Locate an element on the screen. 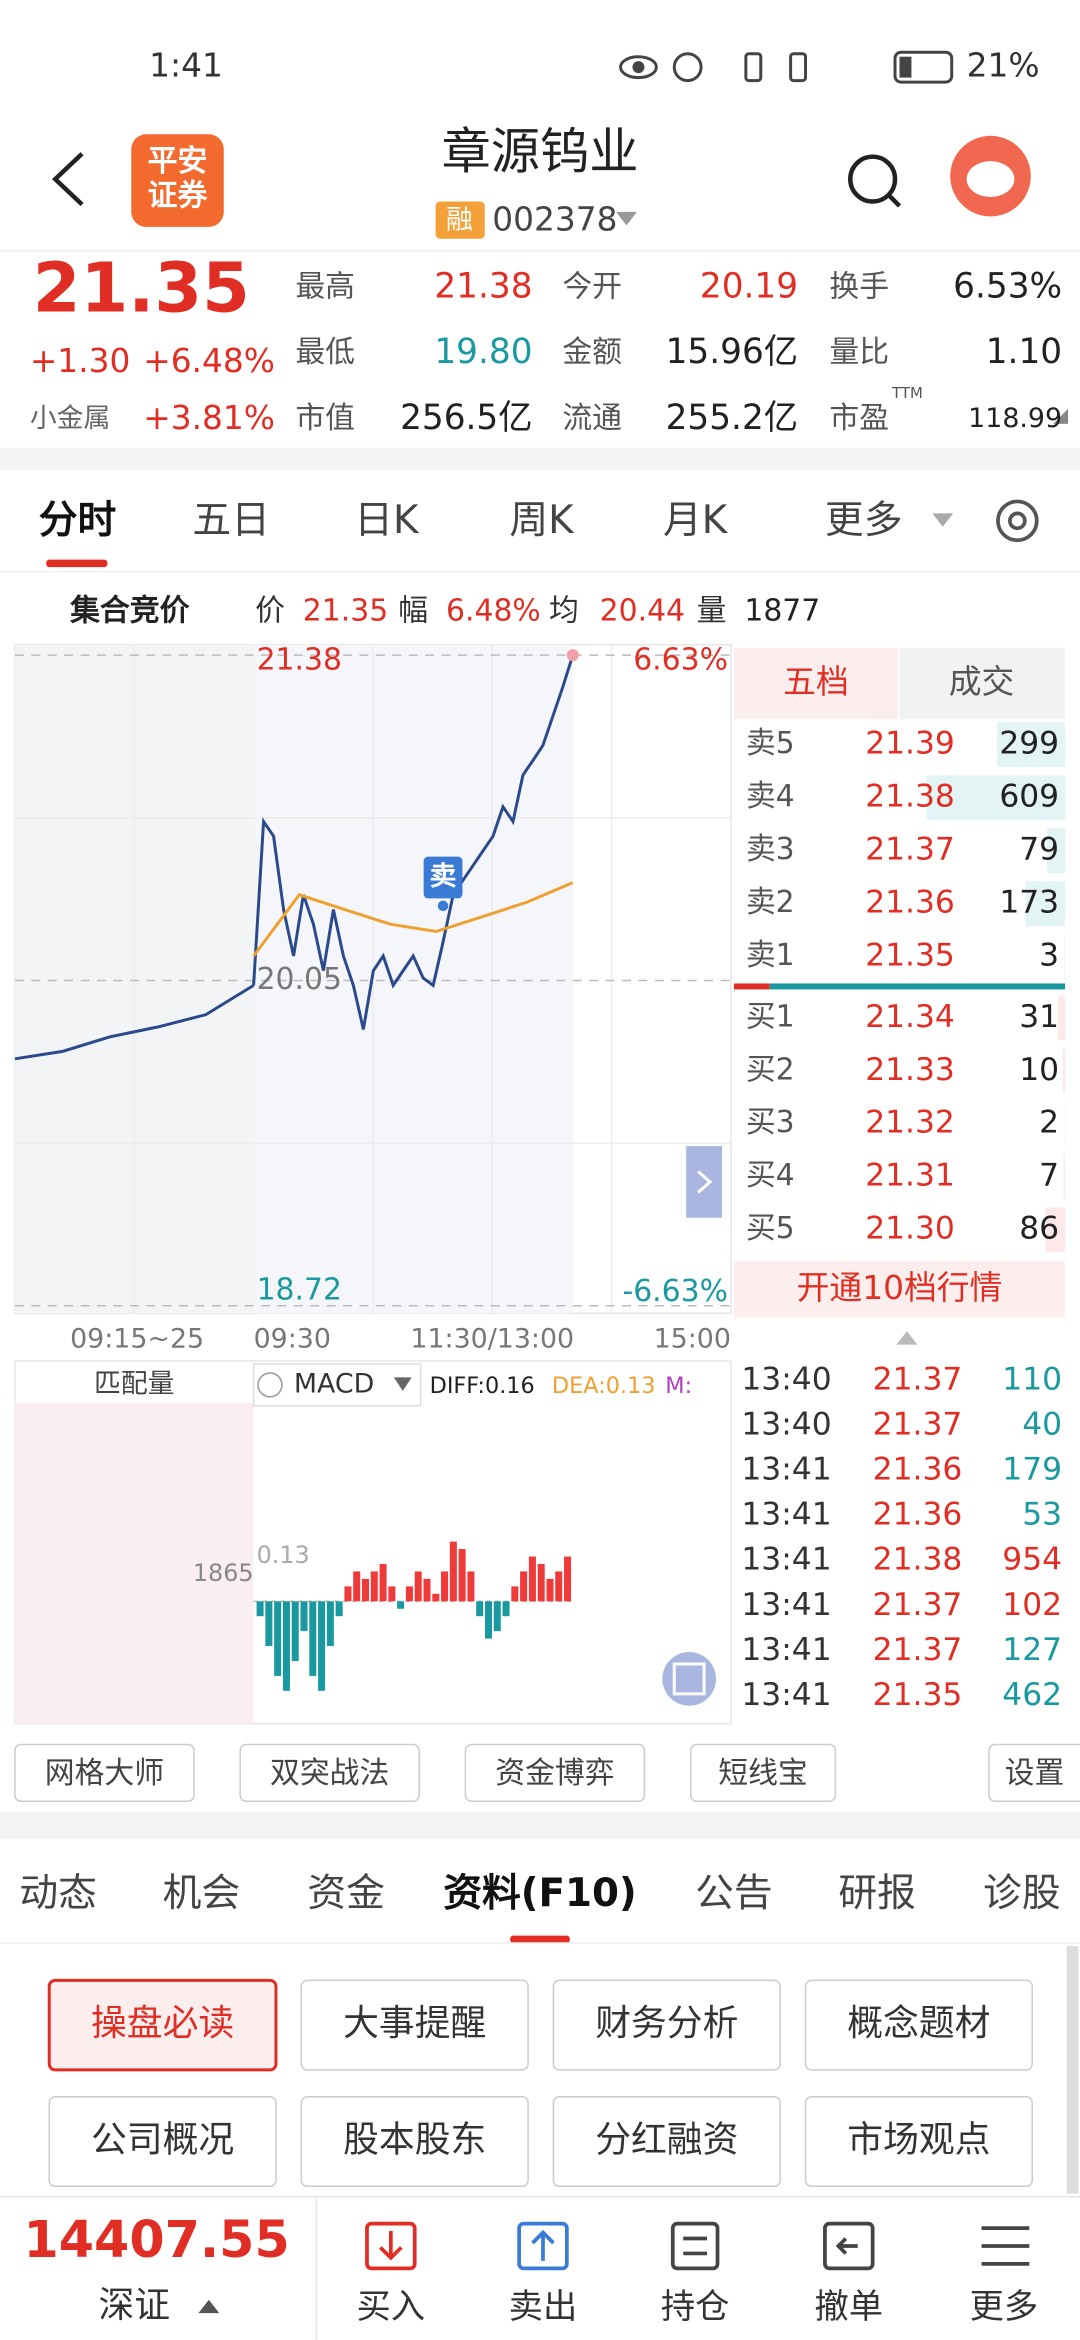 The image size is (1080, 2340). macd-diff: DIFF:0.16 is located at coordinates (482, 1386).